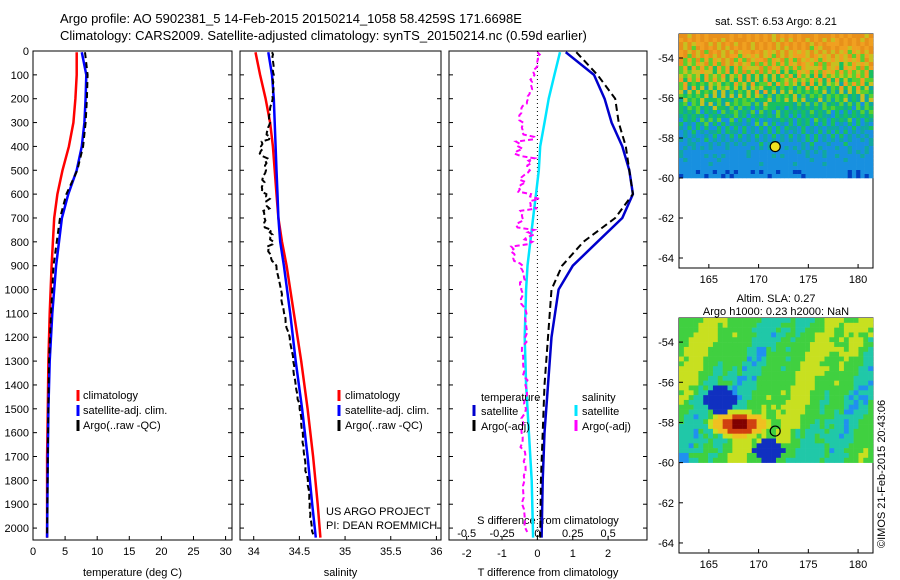  What do you see at coordinates (26, 52) in the screenshot?
I see `depth-tick-label: 0` at bounding box center [26, 52].